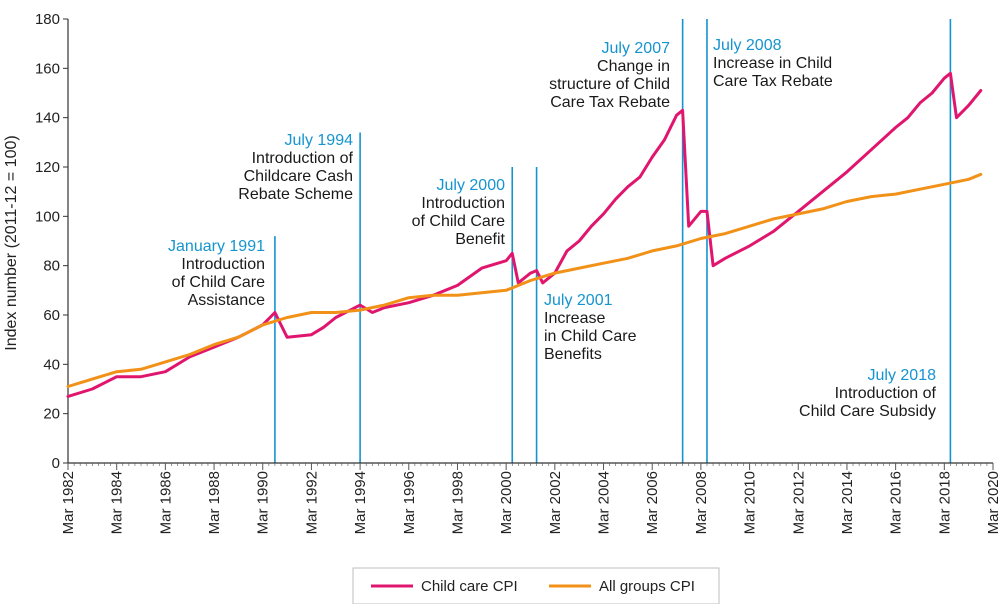 The width and height of the screenshot is (1004, 609). What do you see at coordinates (226, 300) in the screenshot?
I see `annotation-text: Assistance` at bounding box center [226, 300].